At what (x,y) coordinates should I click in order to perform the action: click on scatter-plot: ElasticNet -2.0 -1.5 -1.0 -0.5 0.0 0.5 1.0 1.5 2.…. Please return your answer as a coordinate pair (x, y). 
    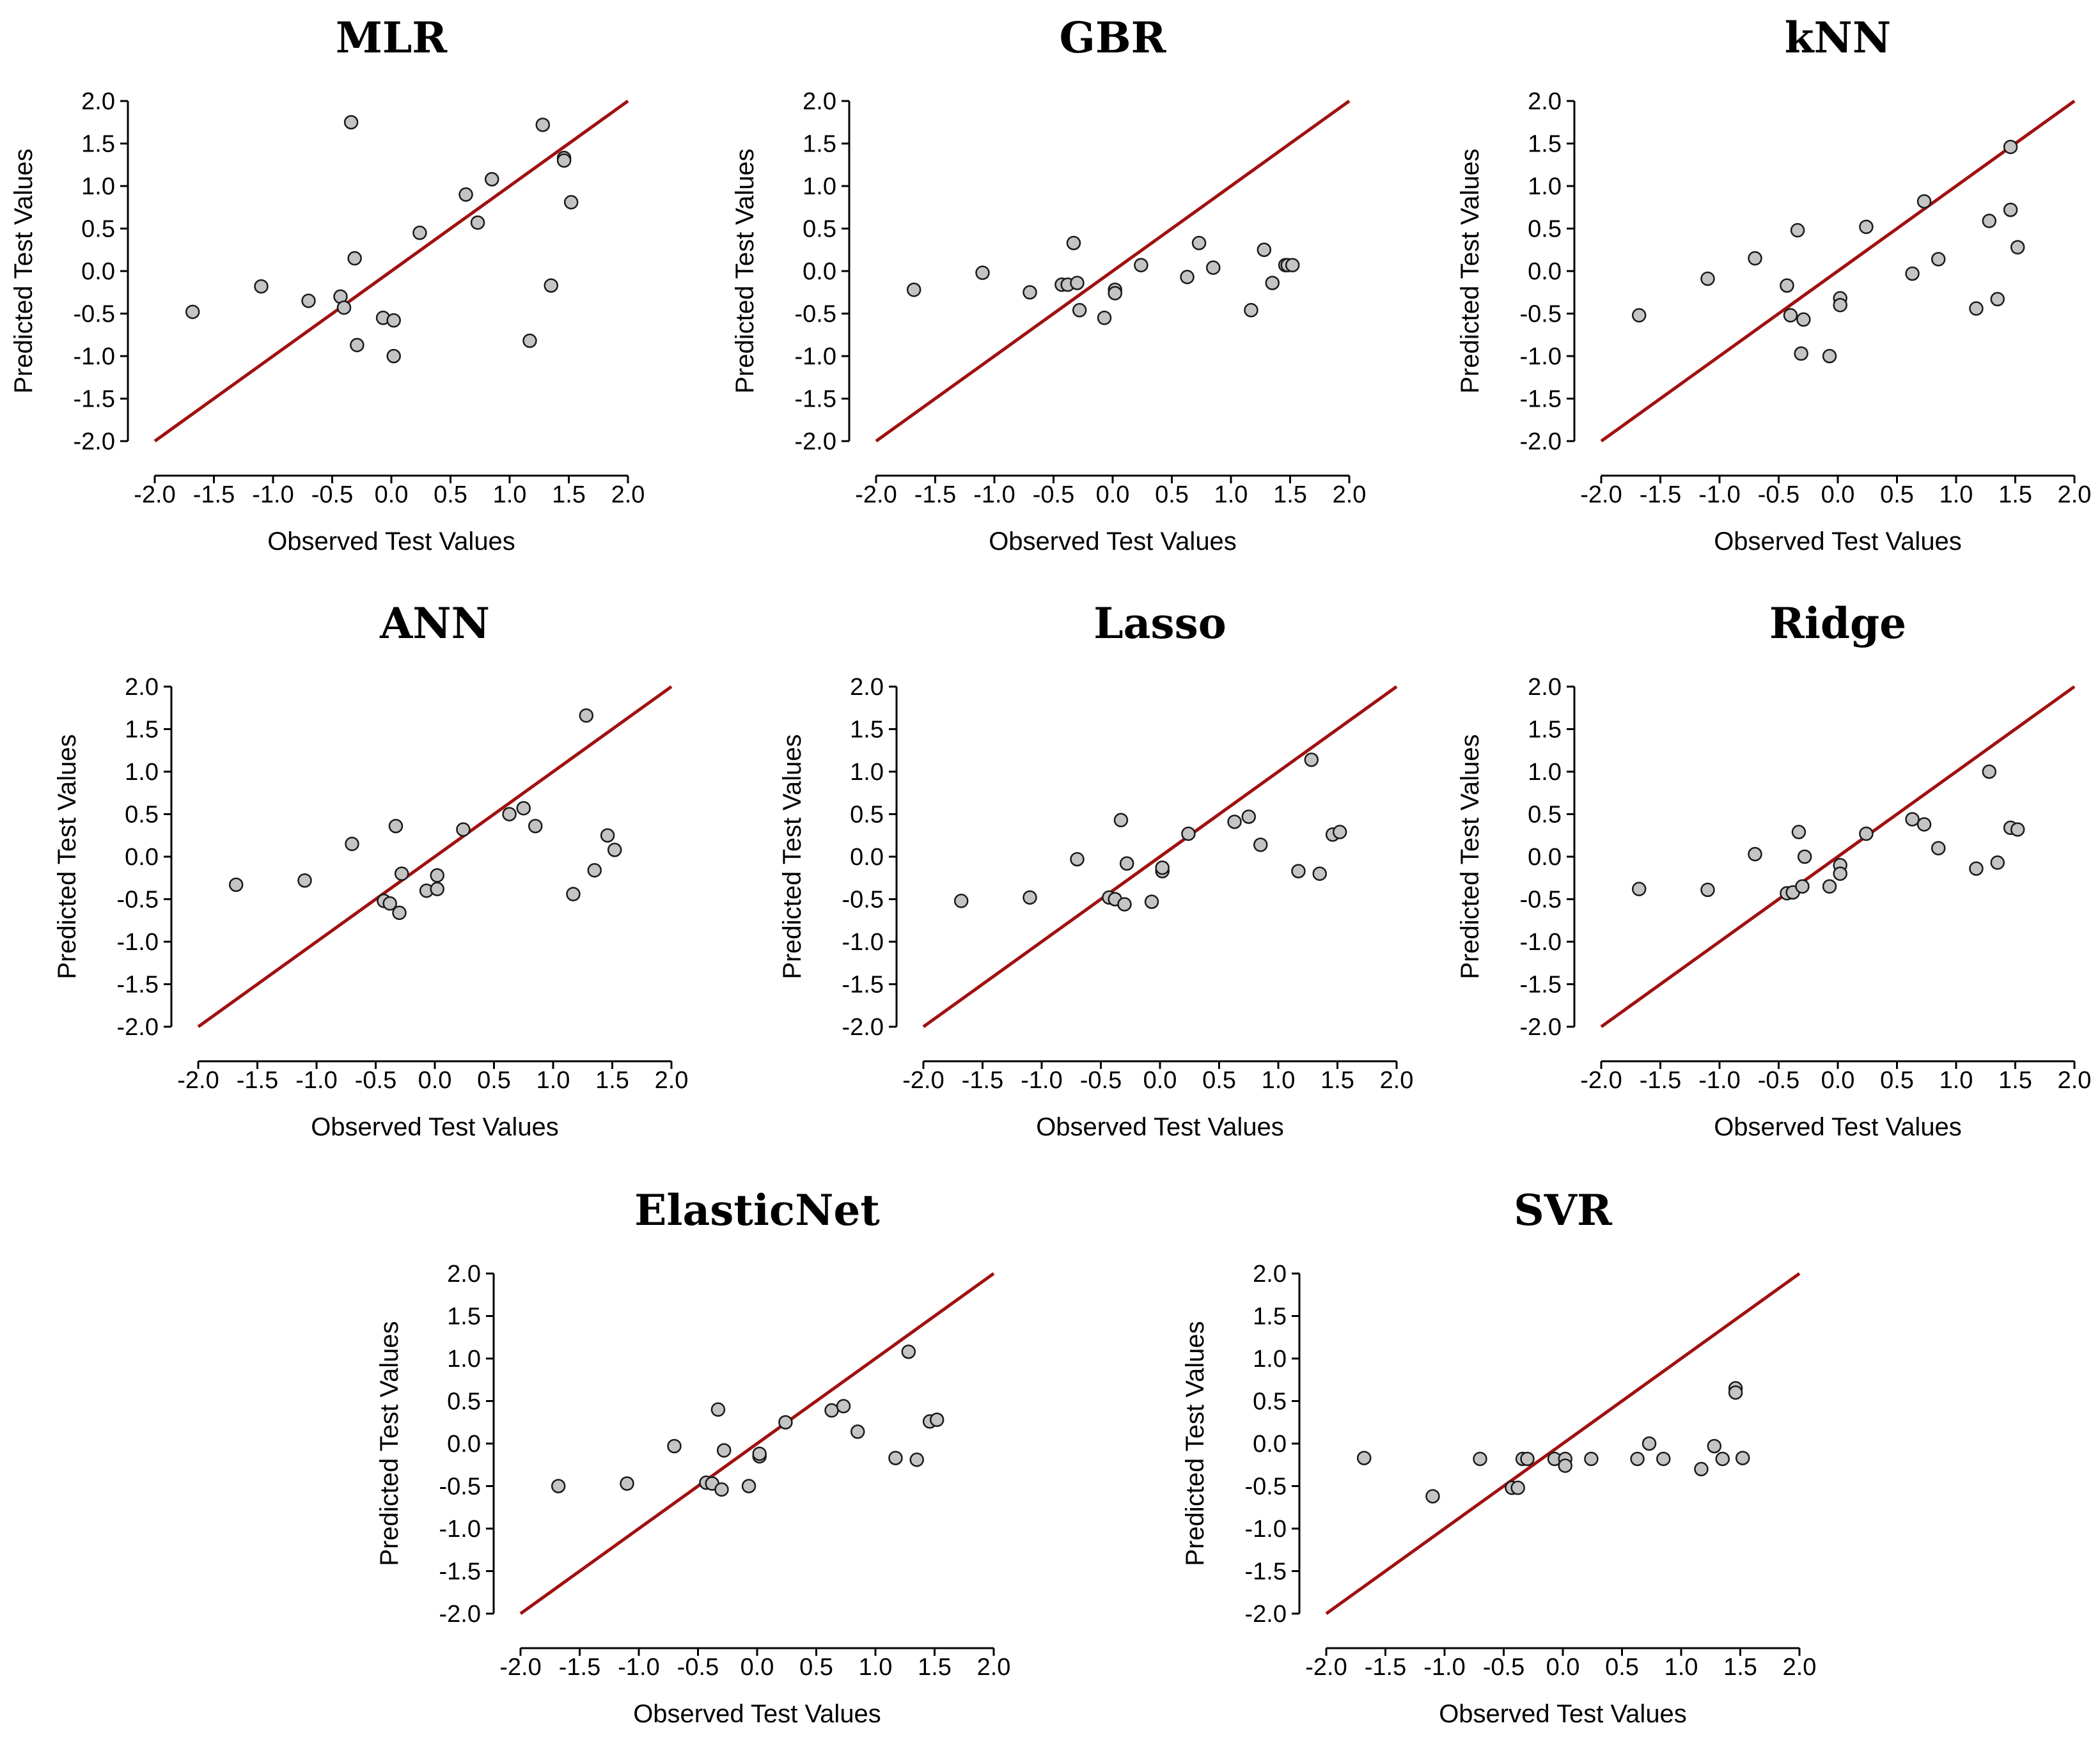
    Looking at the image, I should click on (692, 1457).